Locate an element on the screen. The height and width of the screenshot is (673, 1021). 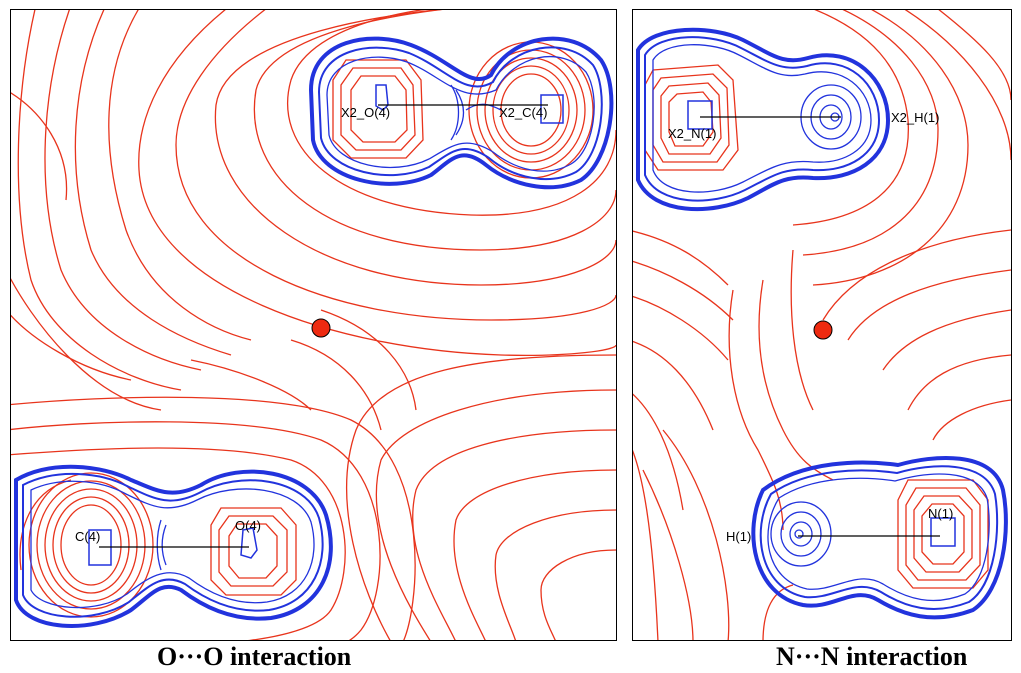
bond-paths is located at coordinates (820, 326).